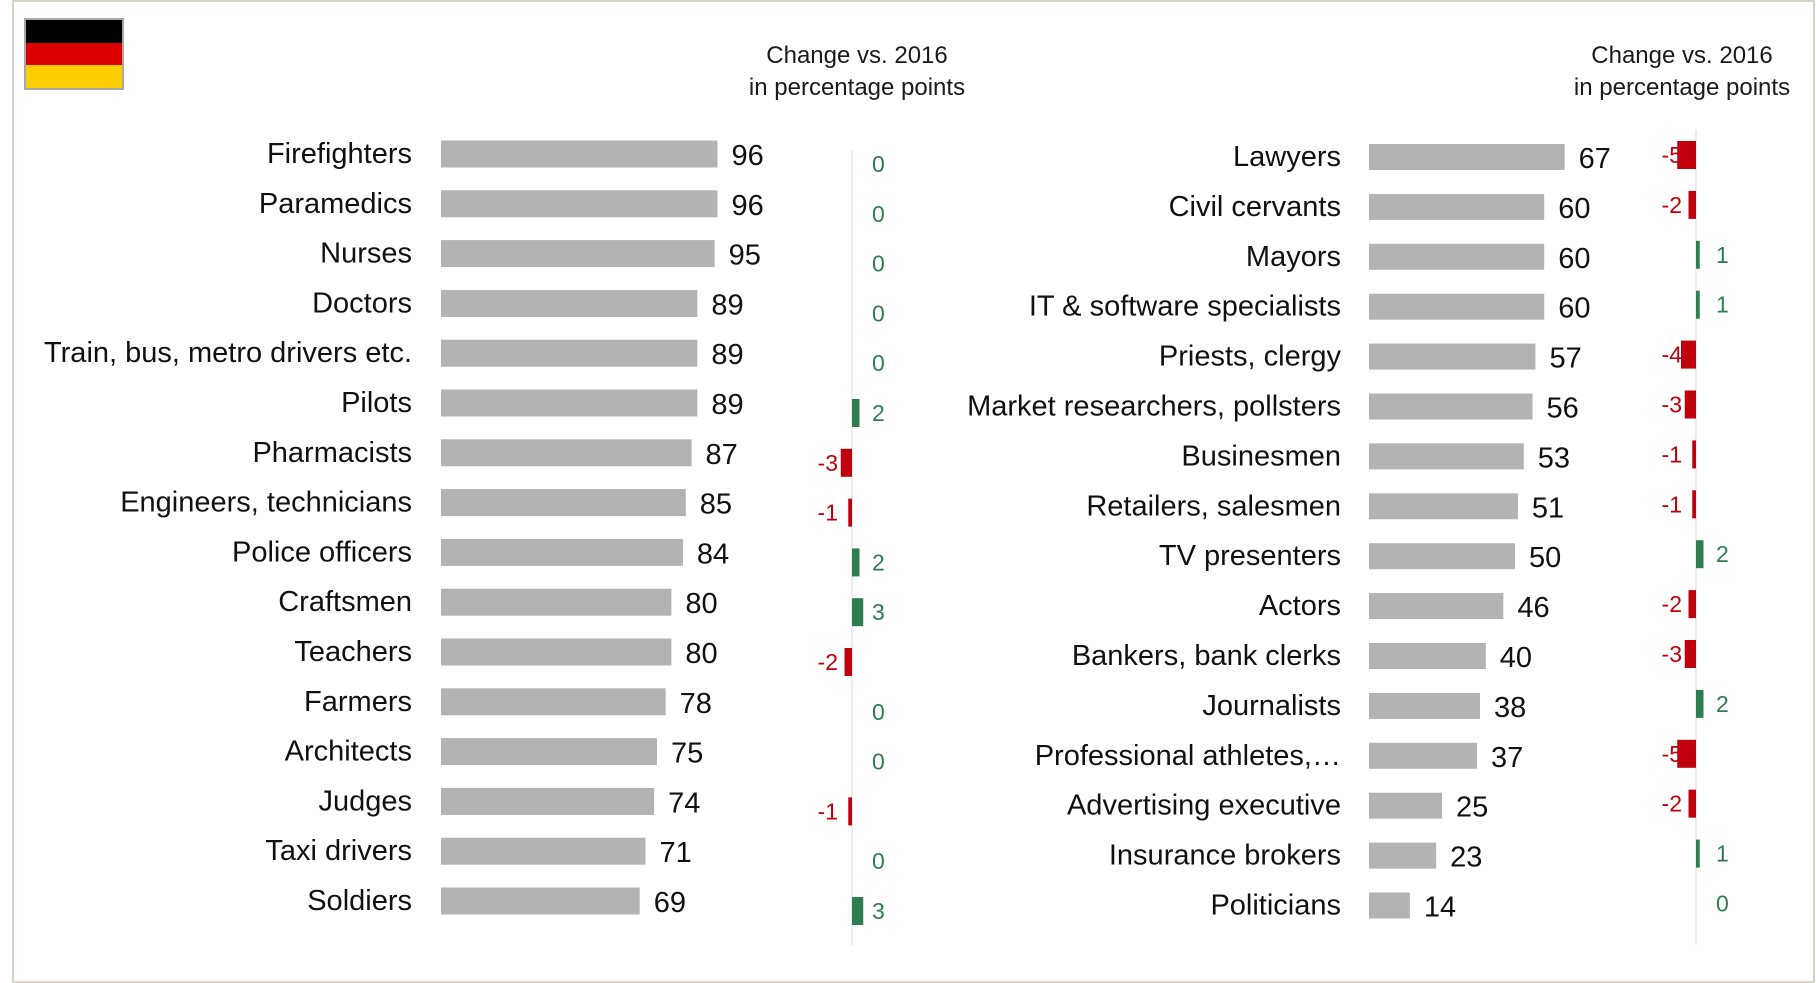  Describe the element at coordinates (857, 55) in the screenshot. I see `left-change-header-line1: Change vs. 2016` at that location.